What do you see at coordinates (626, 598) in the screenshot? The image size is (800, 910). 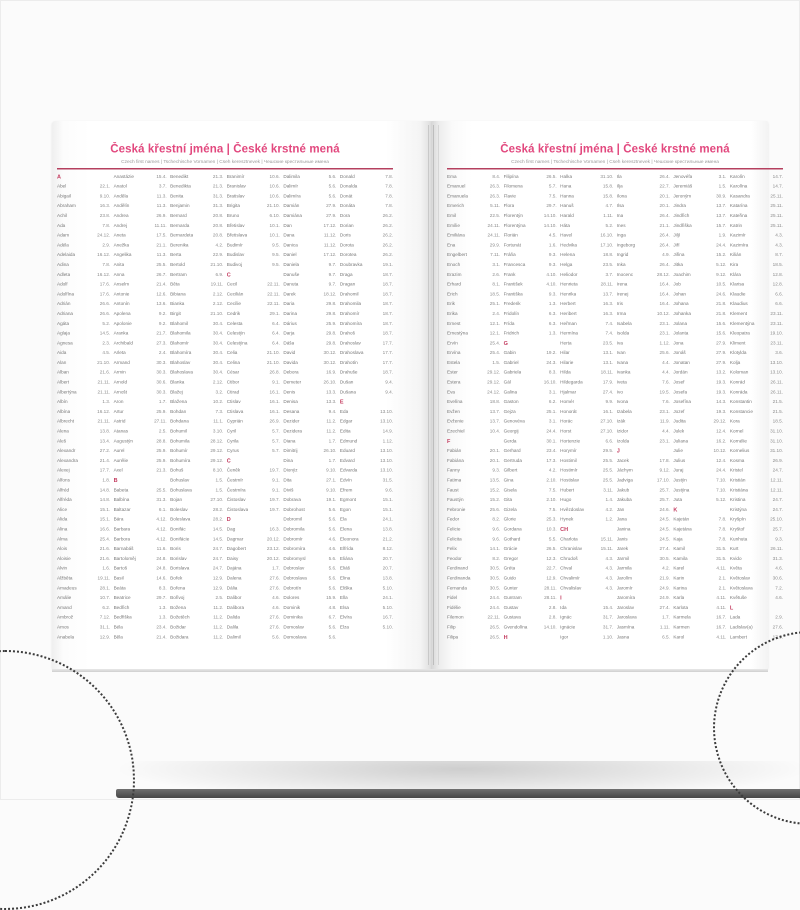 I see `name-label: Jaromíra` at bounding box center [626, 598].